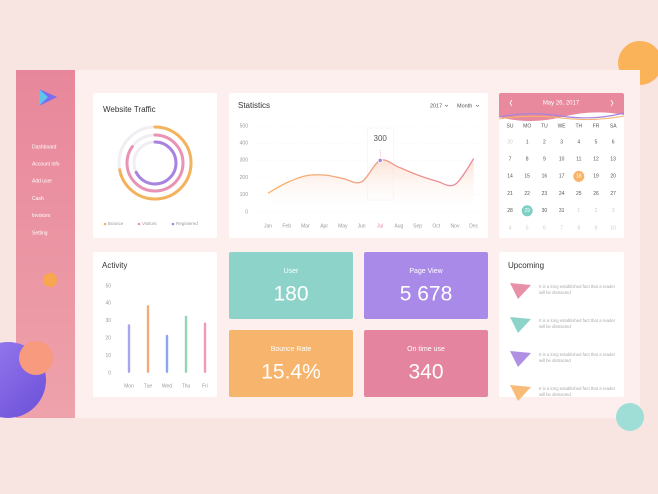  What do you see at coordinates (38, 199) in the screenshot?
I see `menu-item: Cash` at bounding box center [38, 199].